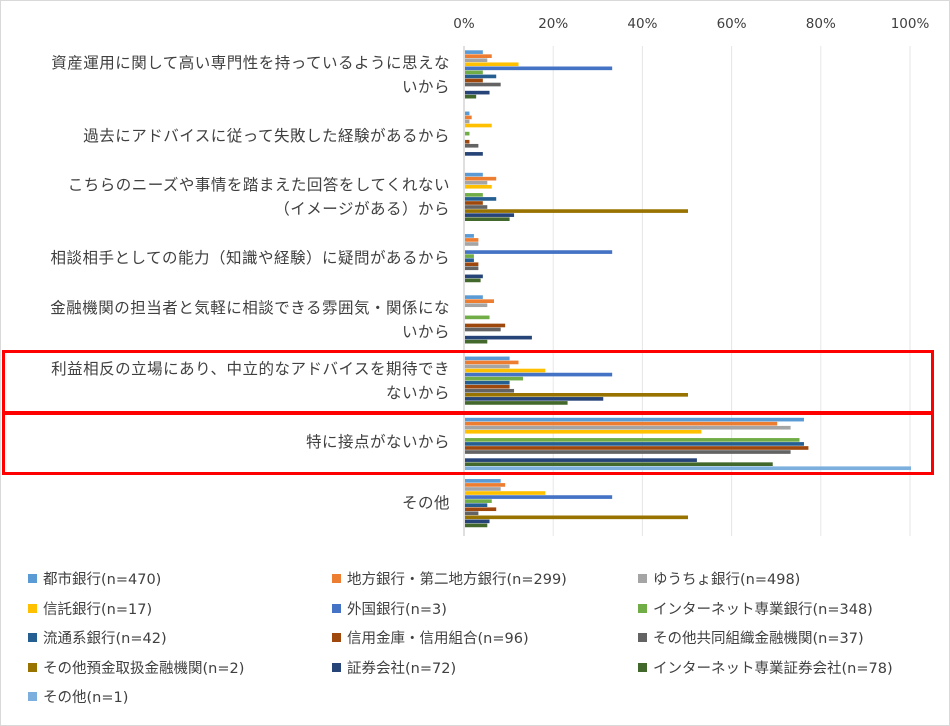 This screenshot has height=726, width=950. What do you see at coordinates (765, 667) in the screenshot?
I see `legend-item: インターネット専業証券会社(n=78)` at bounding box center [765, 667].